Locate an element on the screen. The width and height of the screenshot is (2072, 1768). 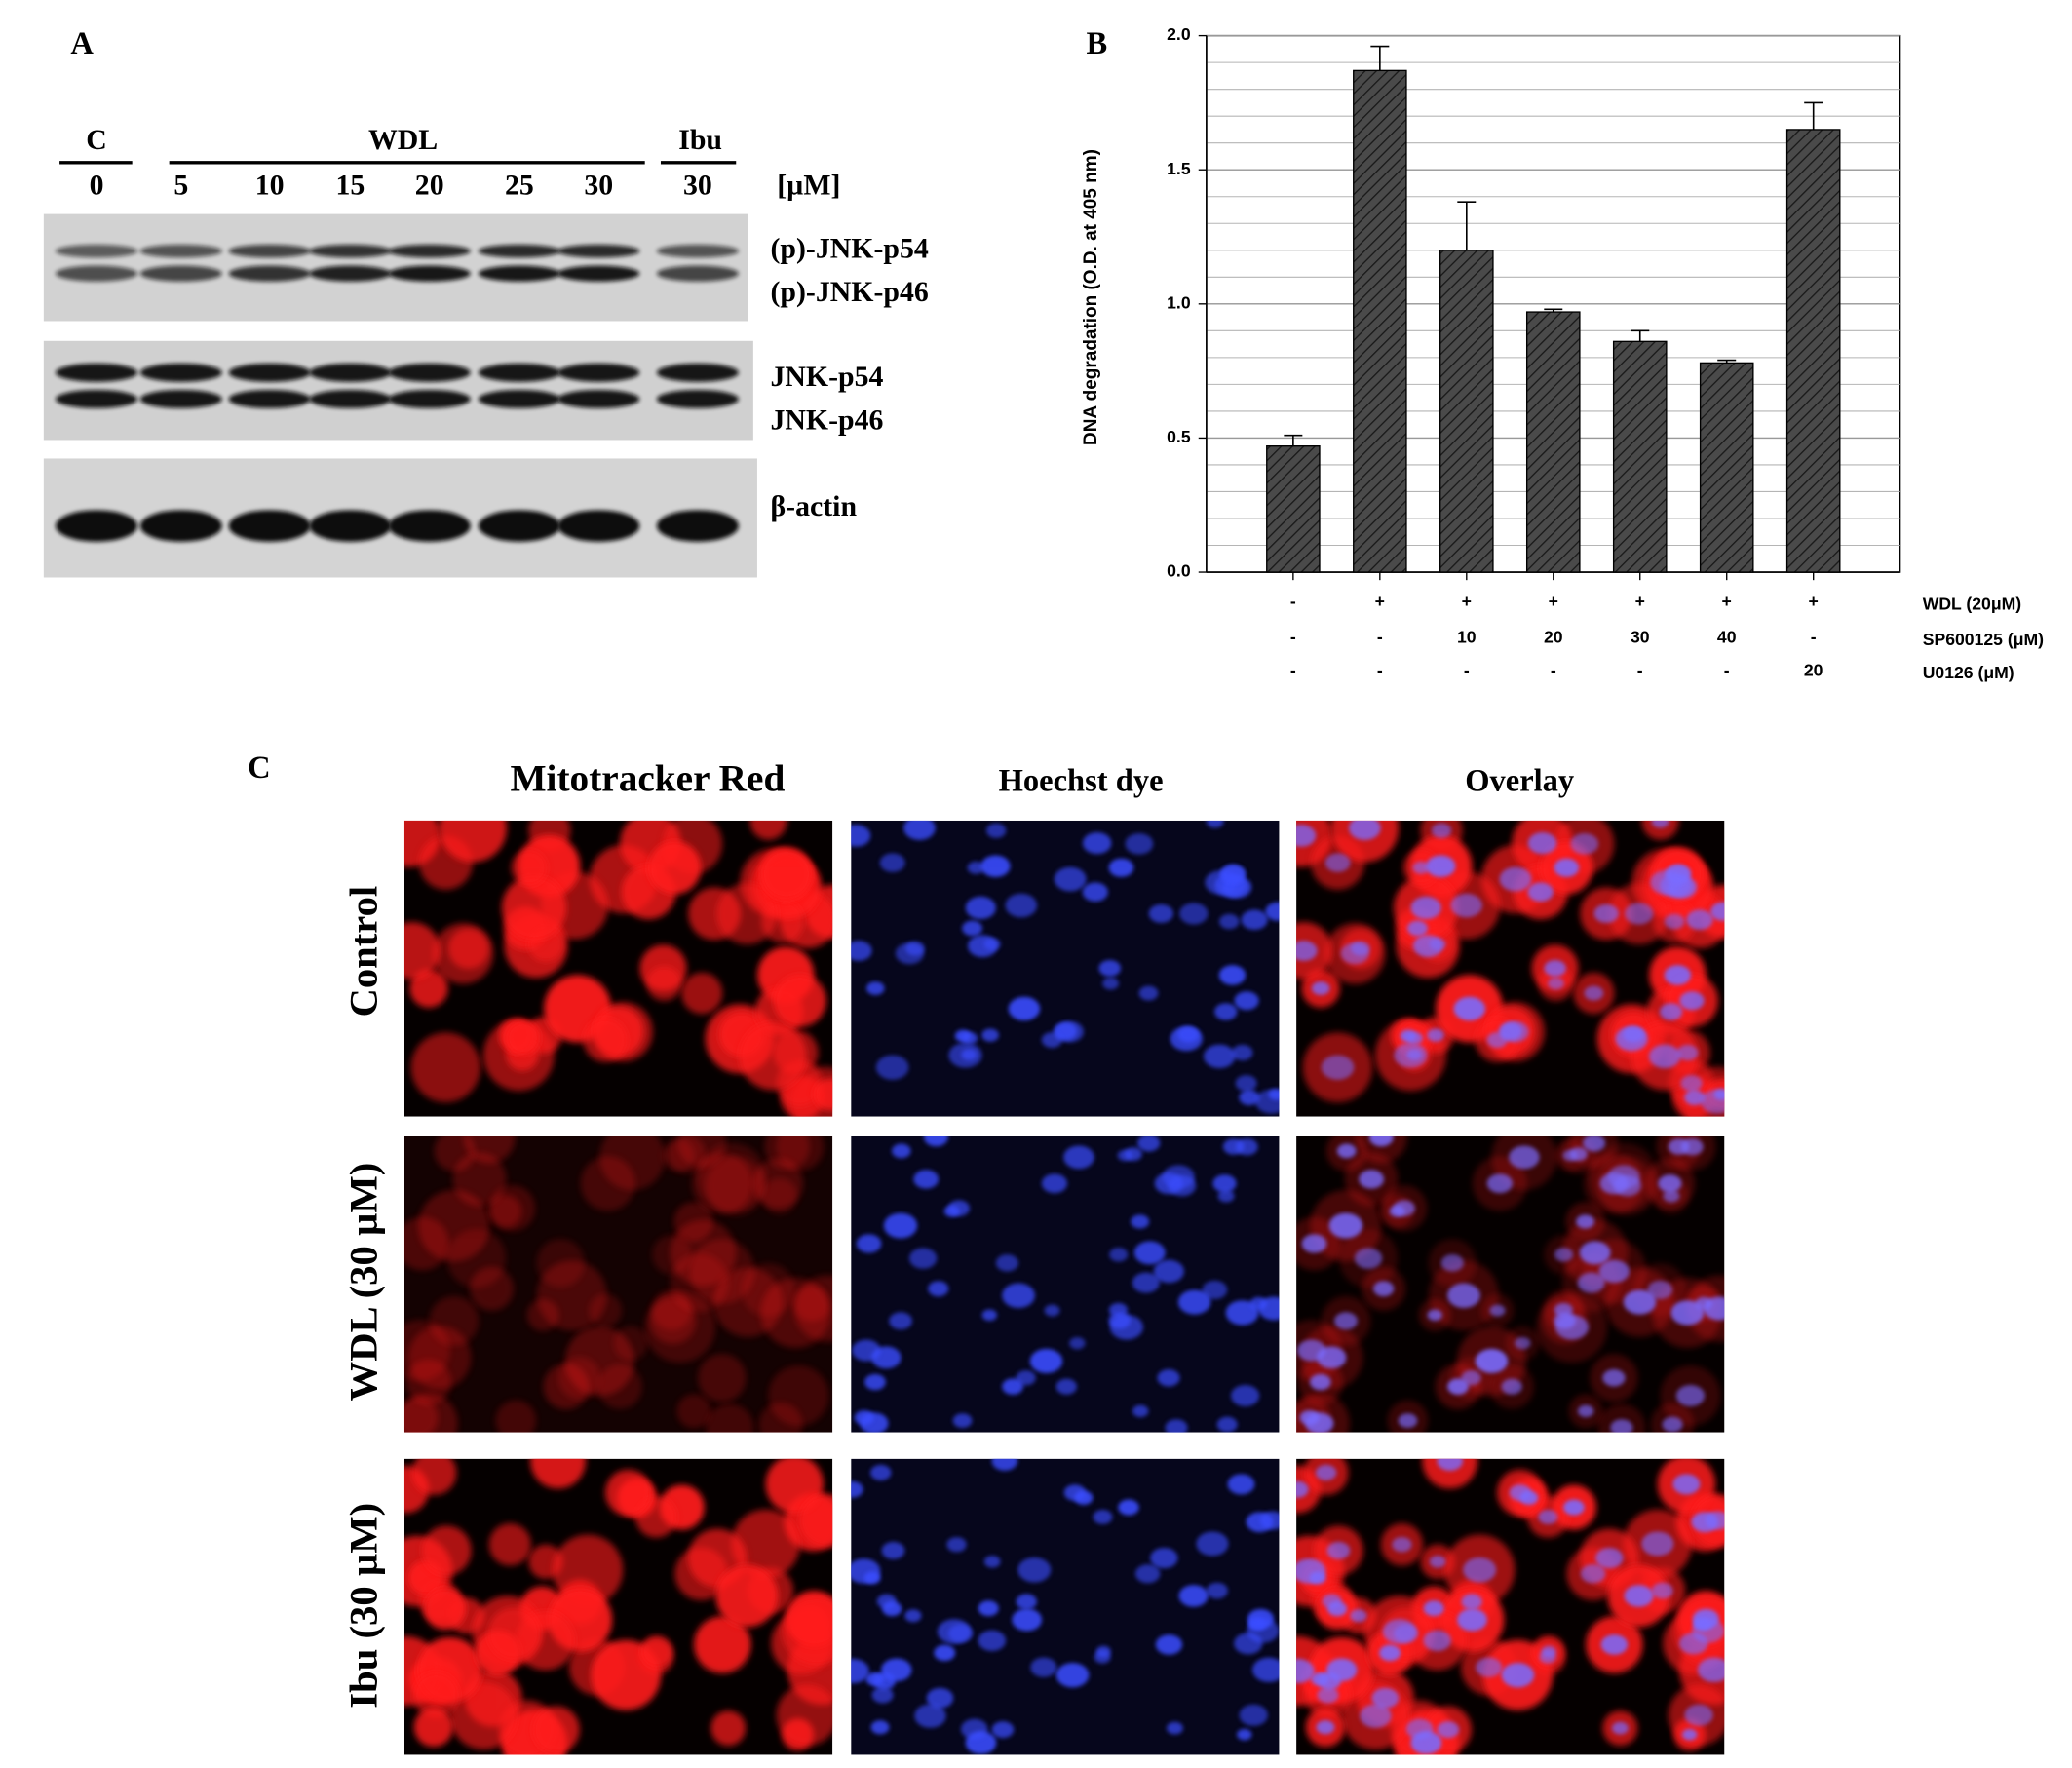
group-label: WDL is located at coordinates (403, 140).